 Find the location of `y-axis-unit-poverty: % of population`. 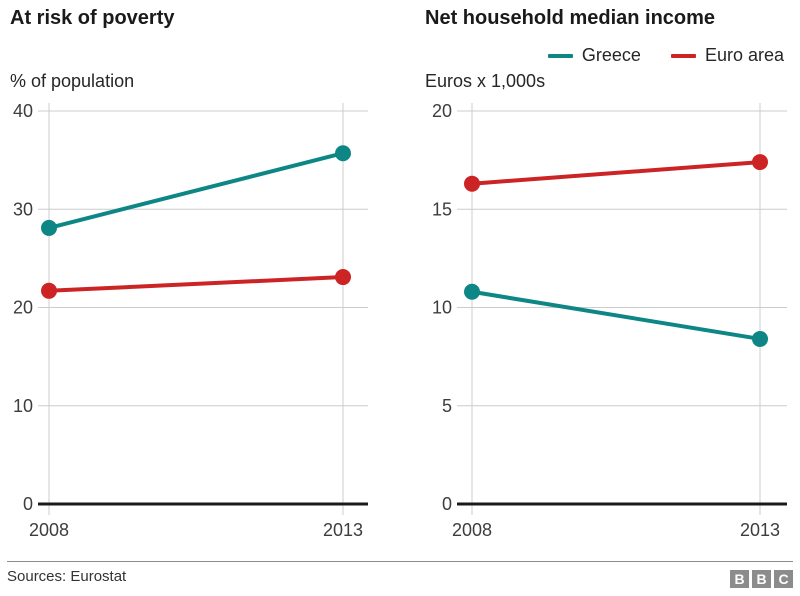

y-axis-unit-poverty: % of population is located at coordinates (72, 81).